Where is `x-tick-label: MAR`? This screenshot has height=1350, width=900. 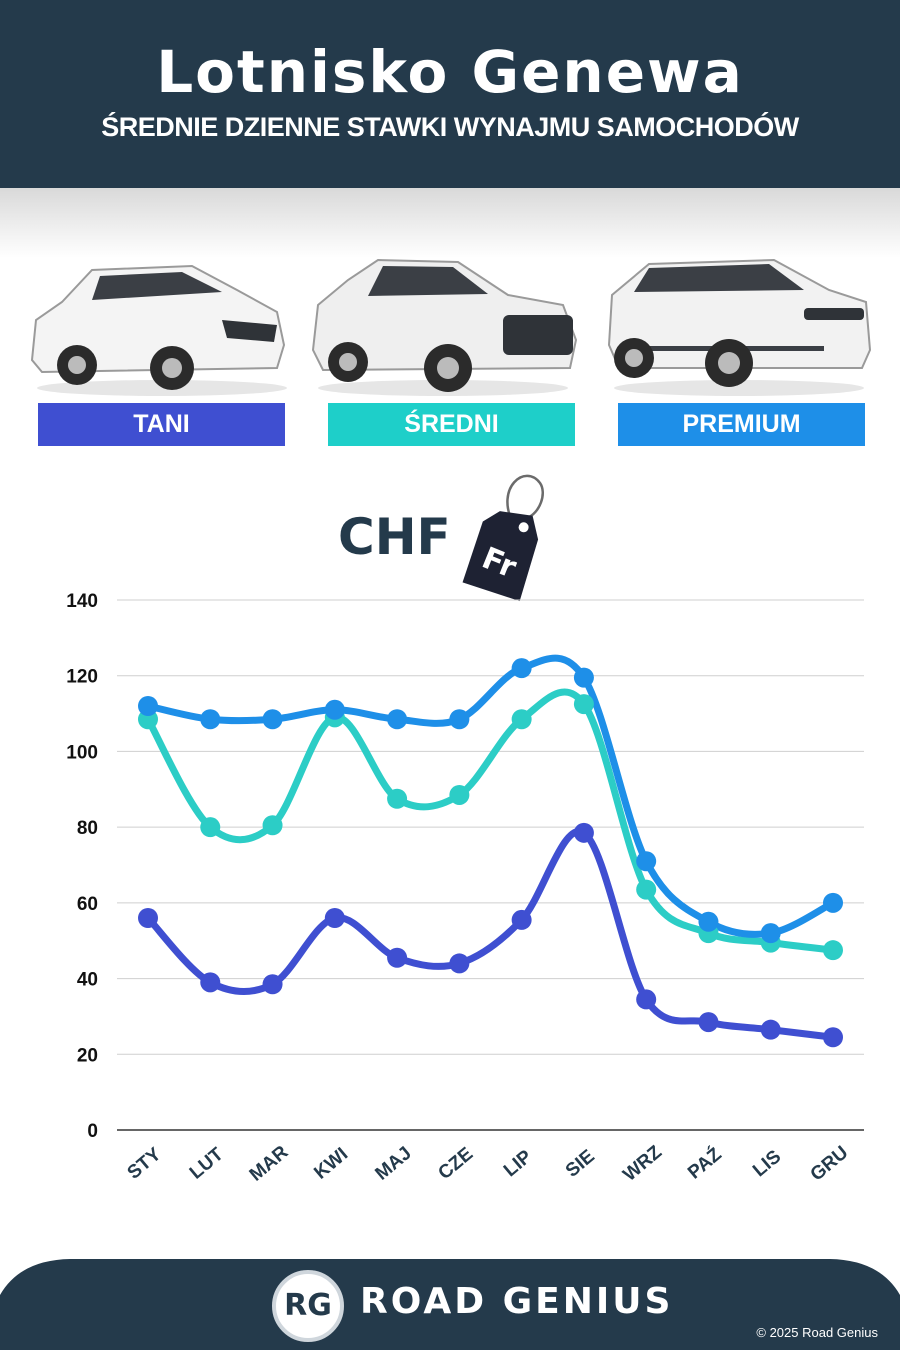 x-tick-label: MAR is located at coordinates (269, 1164).